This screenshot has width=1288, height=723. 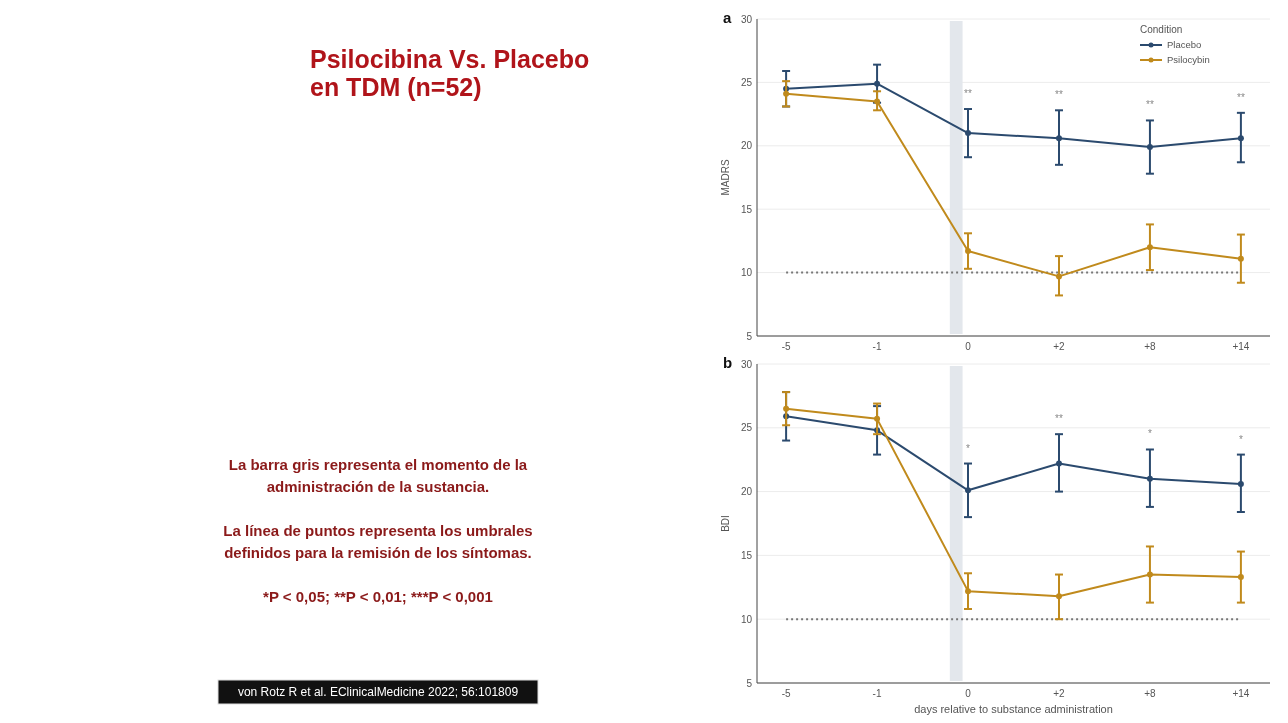 I want to click on legend-label: Psilocybin, so click(x=1188, y=60).